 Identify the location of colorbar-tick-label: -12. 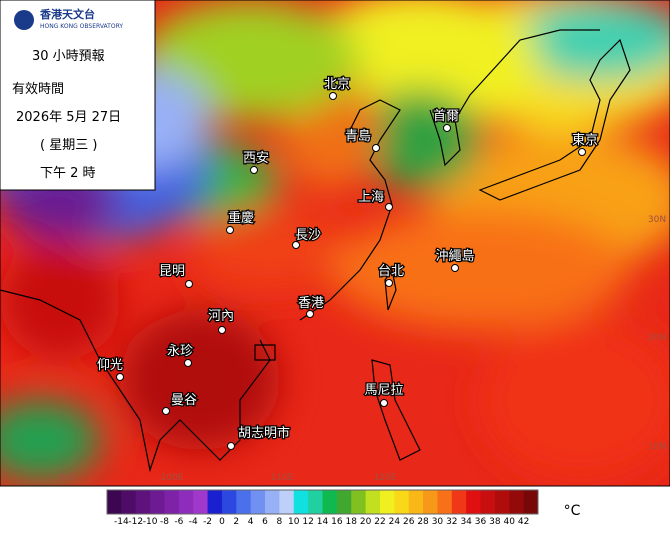
(135, 522).